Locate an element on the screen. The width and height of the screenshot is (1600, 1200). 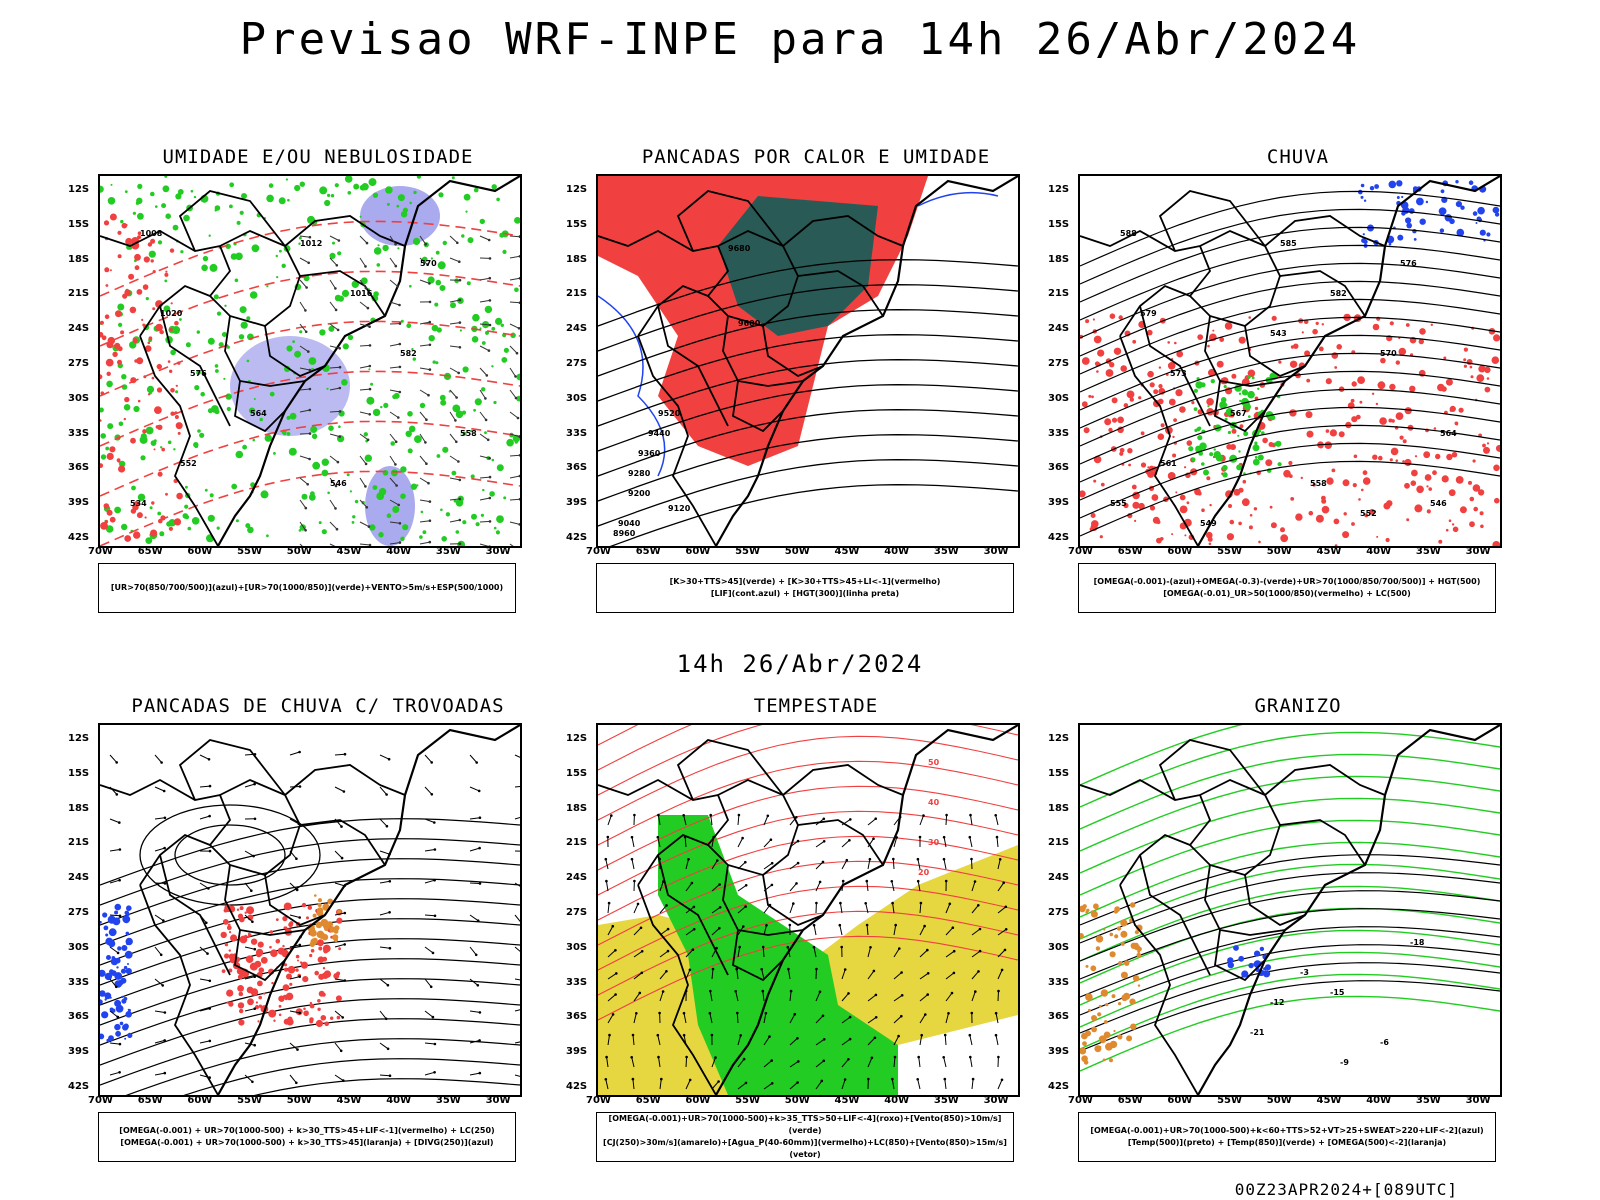
lon-tick-label: 35W is located at coordinates (448, 1100).